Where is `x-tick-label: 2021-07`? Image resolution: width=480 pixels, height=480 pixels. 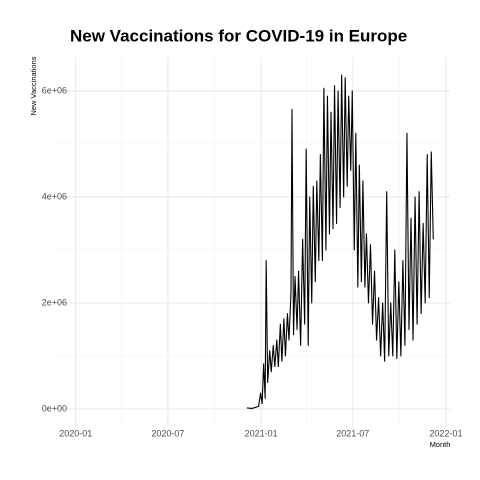 x-tick-label: 2021-07 is located at coordinates (352, 433).